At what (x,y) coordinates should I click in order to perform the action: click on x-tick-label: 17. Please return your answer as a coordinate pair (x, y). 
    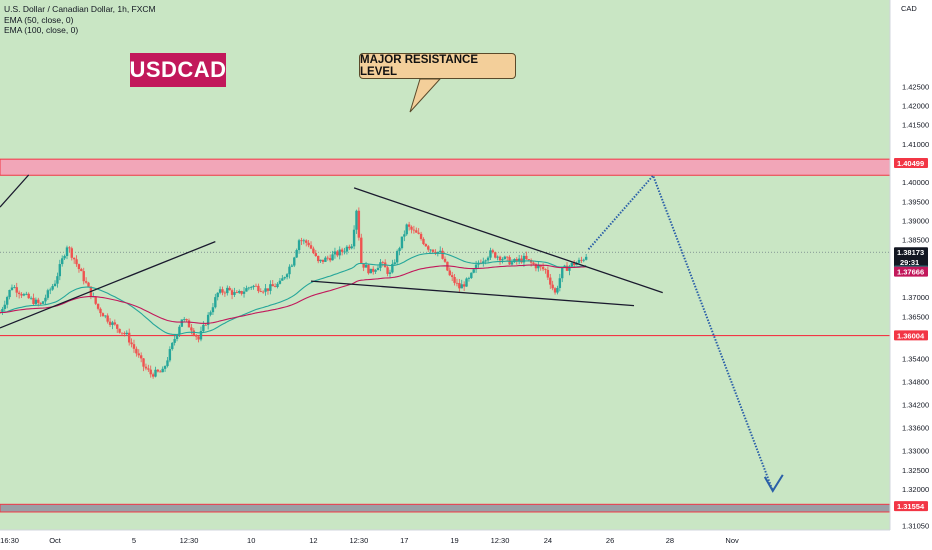
    Looking at the image, I should click on (404, 540).